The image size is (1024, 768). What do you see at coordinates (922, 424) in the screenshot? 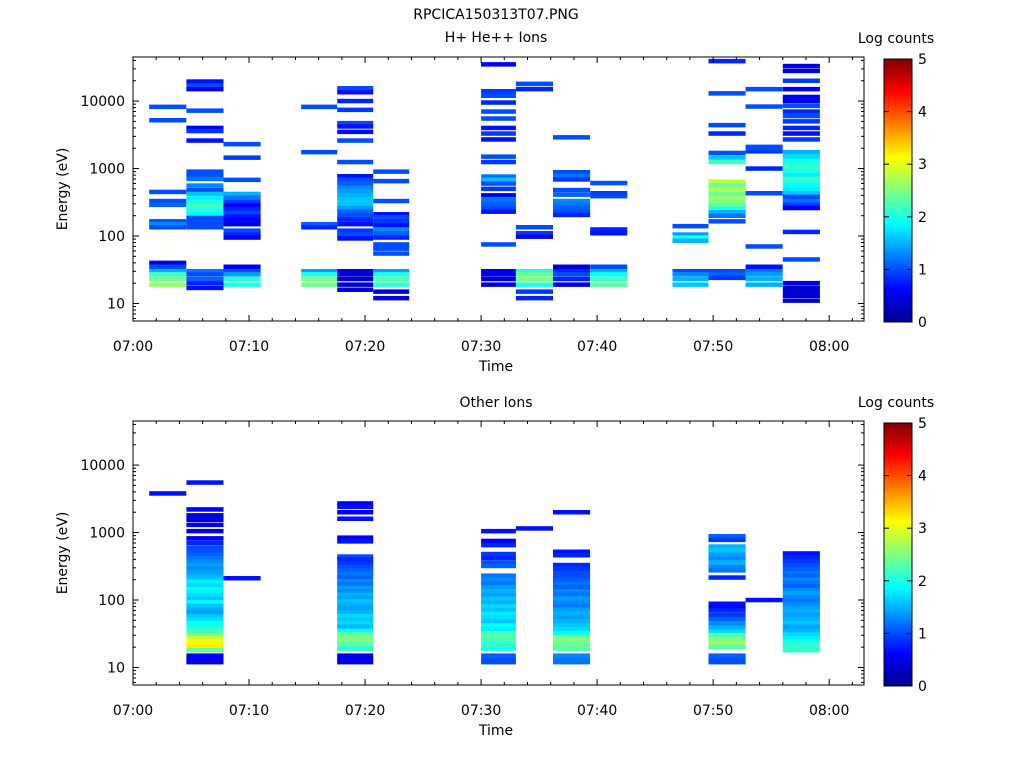
I see `colorbar-tick-label: 5` at bounding box center [922, 424].